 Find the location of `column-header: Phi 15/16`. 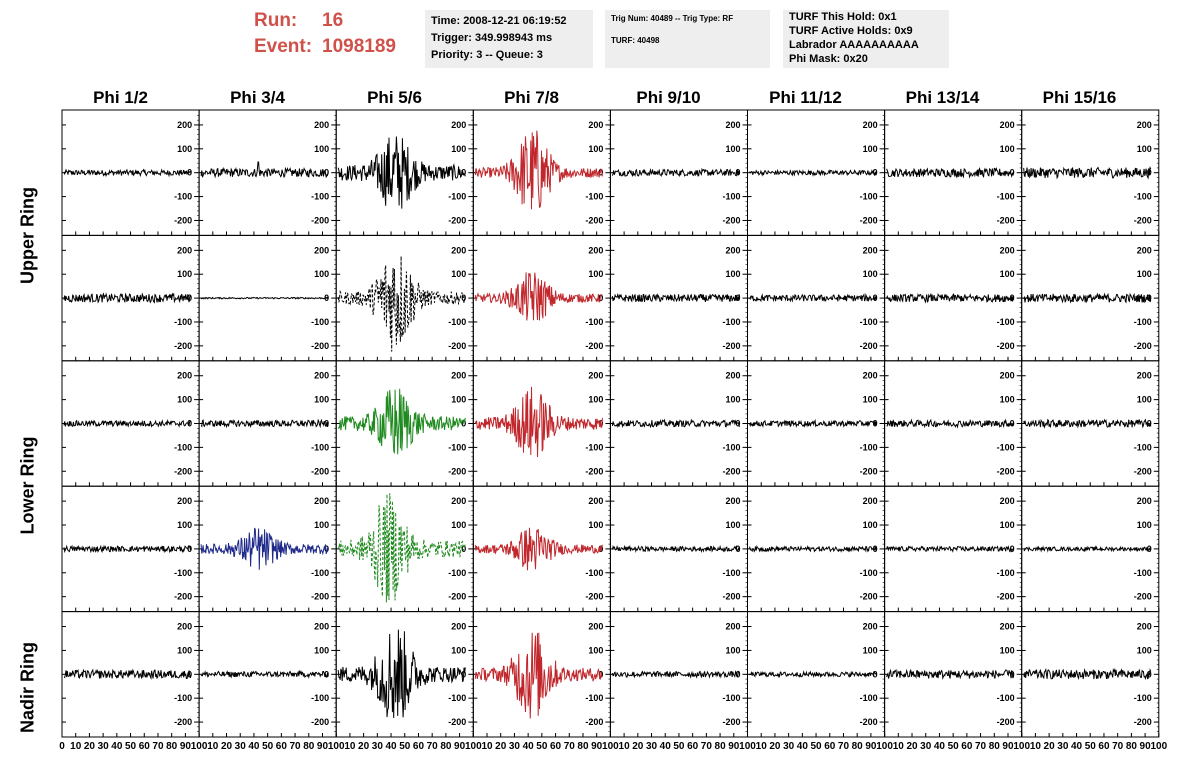

column-header: Phi 15/16 is located at coordinates (1079, 97).